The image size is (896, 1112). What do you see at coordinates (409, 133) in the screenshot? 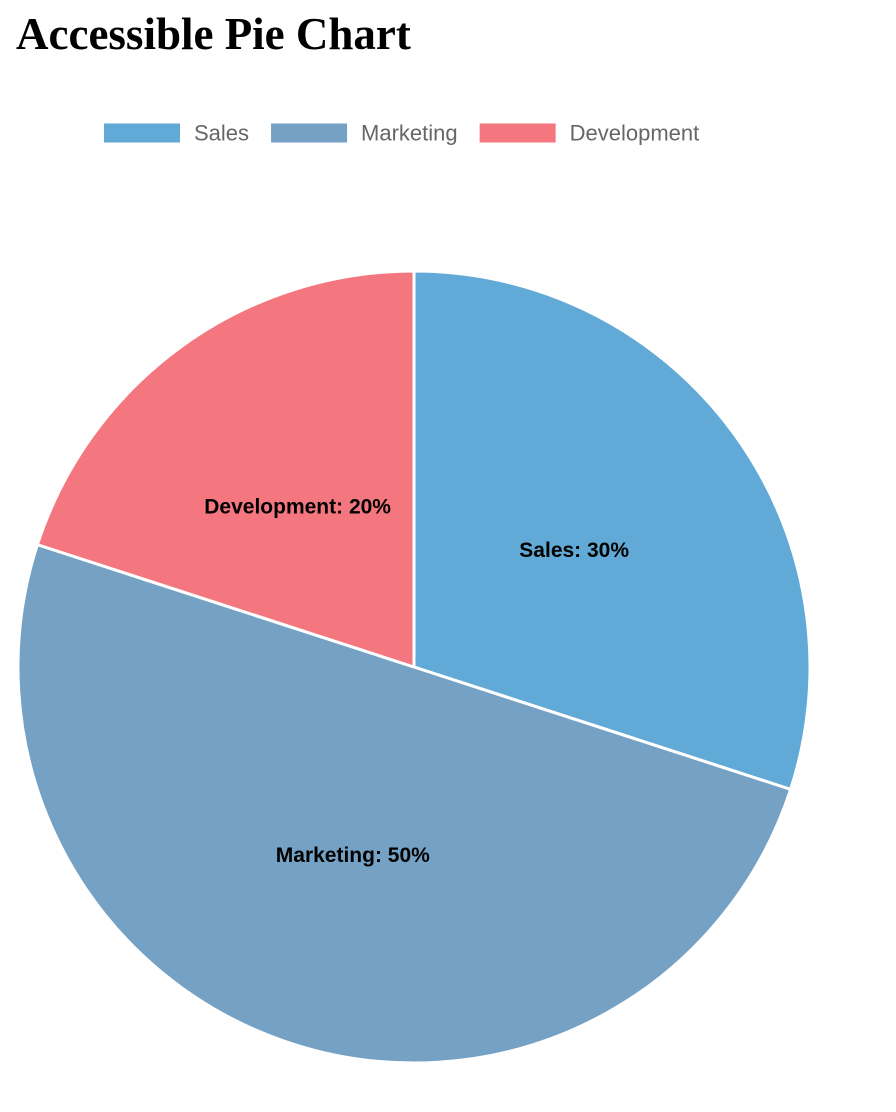
I see `legend-label-marketing: Marketing` at bounding box center [409, 133].